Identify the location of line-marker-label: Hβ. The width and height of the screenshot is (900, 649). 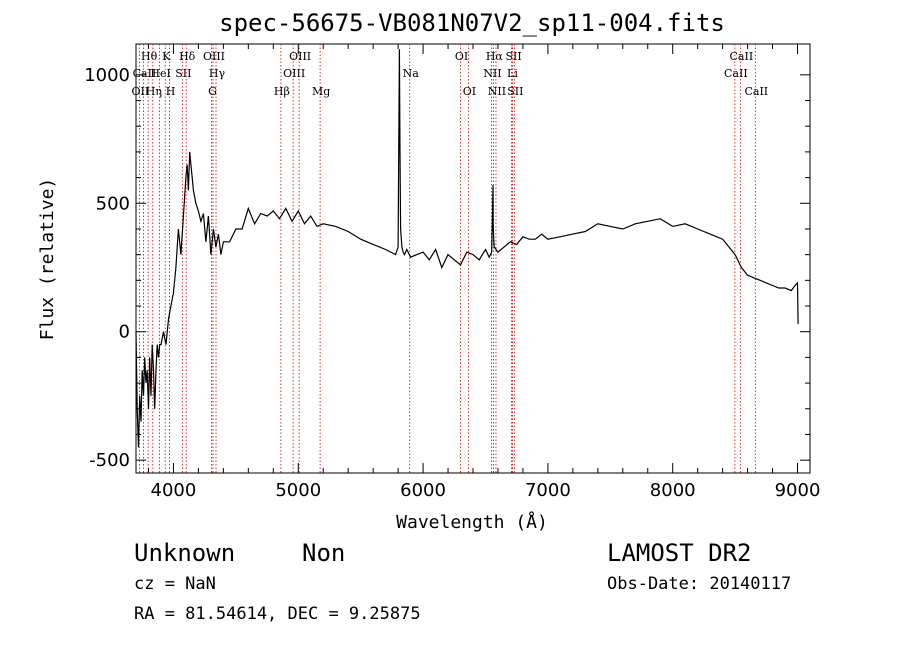
(282, 91).